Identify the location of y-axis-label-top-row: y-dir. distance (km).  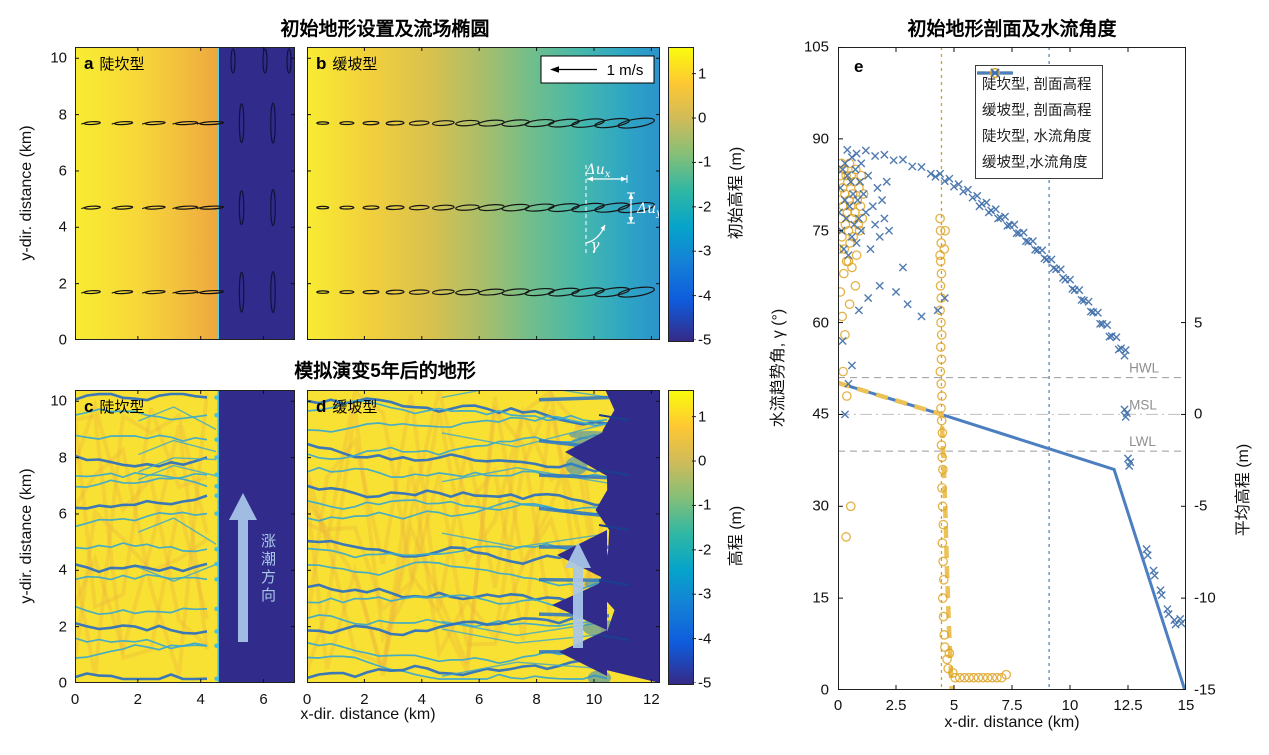
(26, 193).